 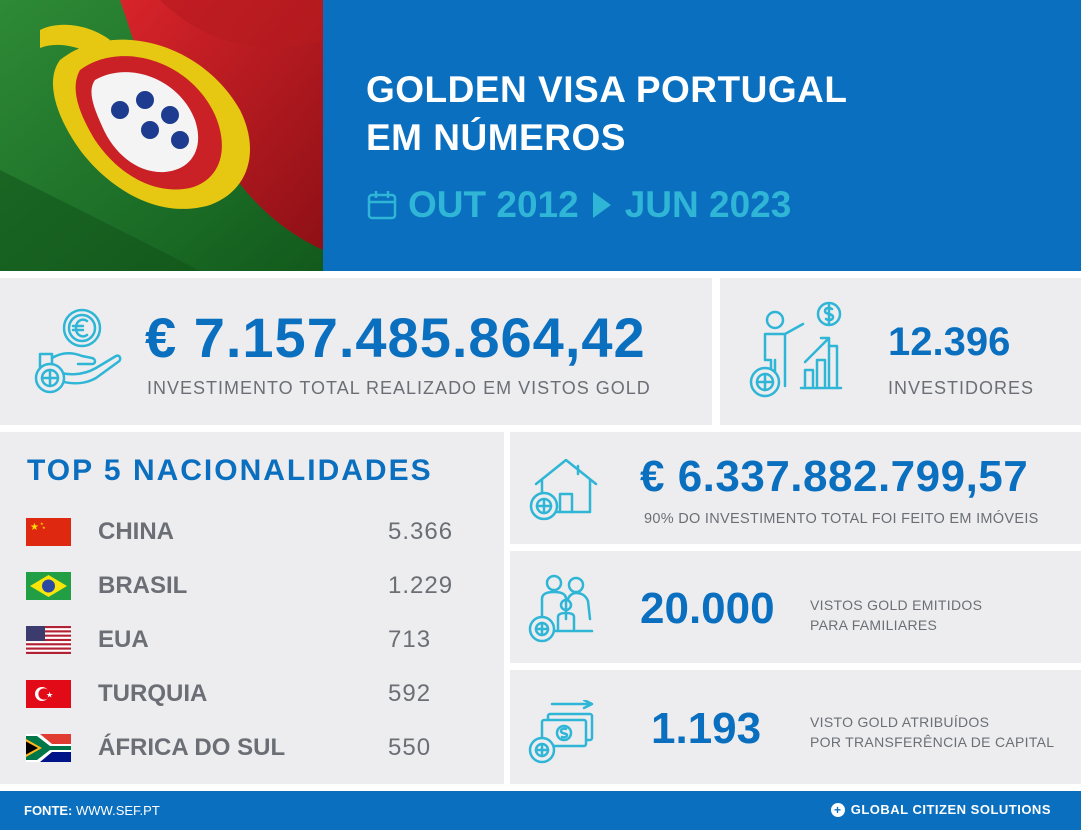 What do you see at coordinates (607, 89) in the screenshot?
I see `title-line-1: GOLDEN VISA PORTUGAL` at bounding box center [607, 89].